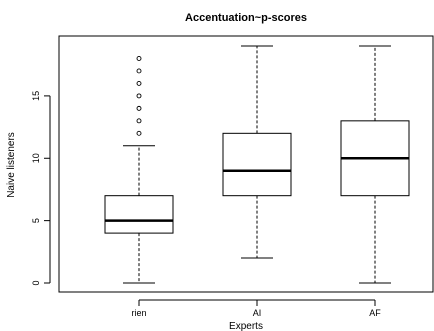 The height and width of the screenshot is (331, 434). I want to click on y-tick-label: 15, so click(36, 96).